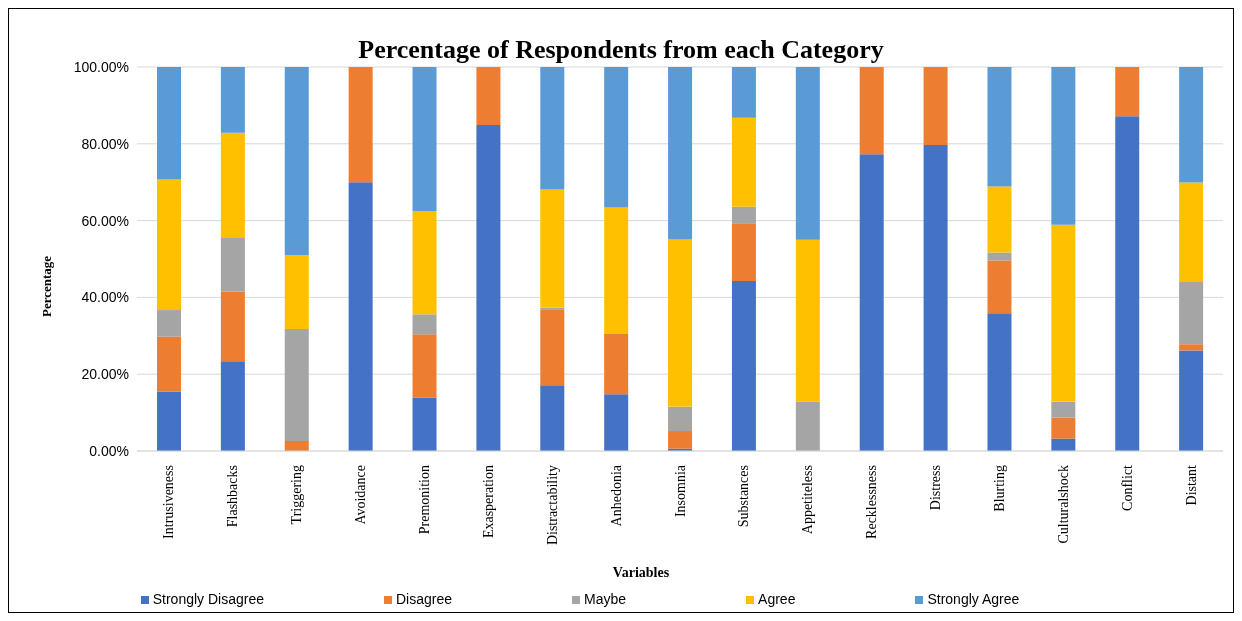 The height and width of the screenshot is (621, 1242). Describe the element at coordinates (169, 502) in the screenshot. I see `x-tick-label: Intrusiveness` at that location.